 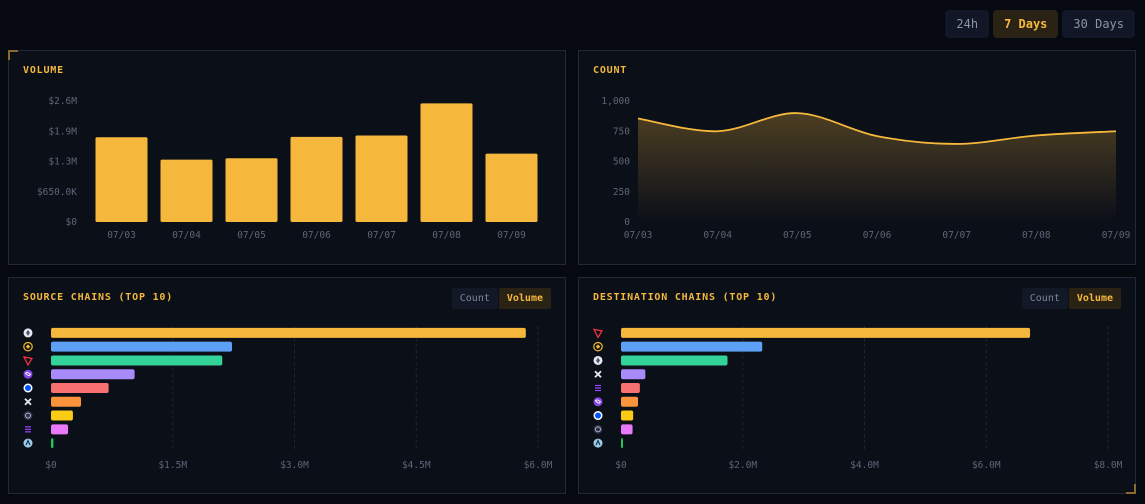 What do you see at coordinates (627, 222) in the screenshot?
I see `y-tick-label: 0` at bounding box center [627, 222].